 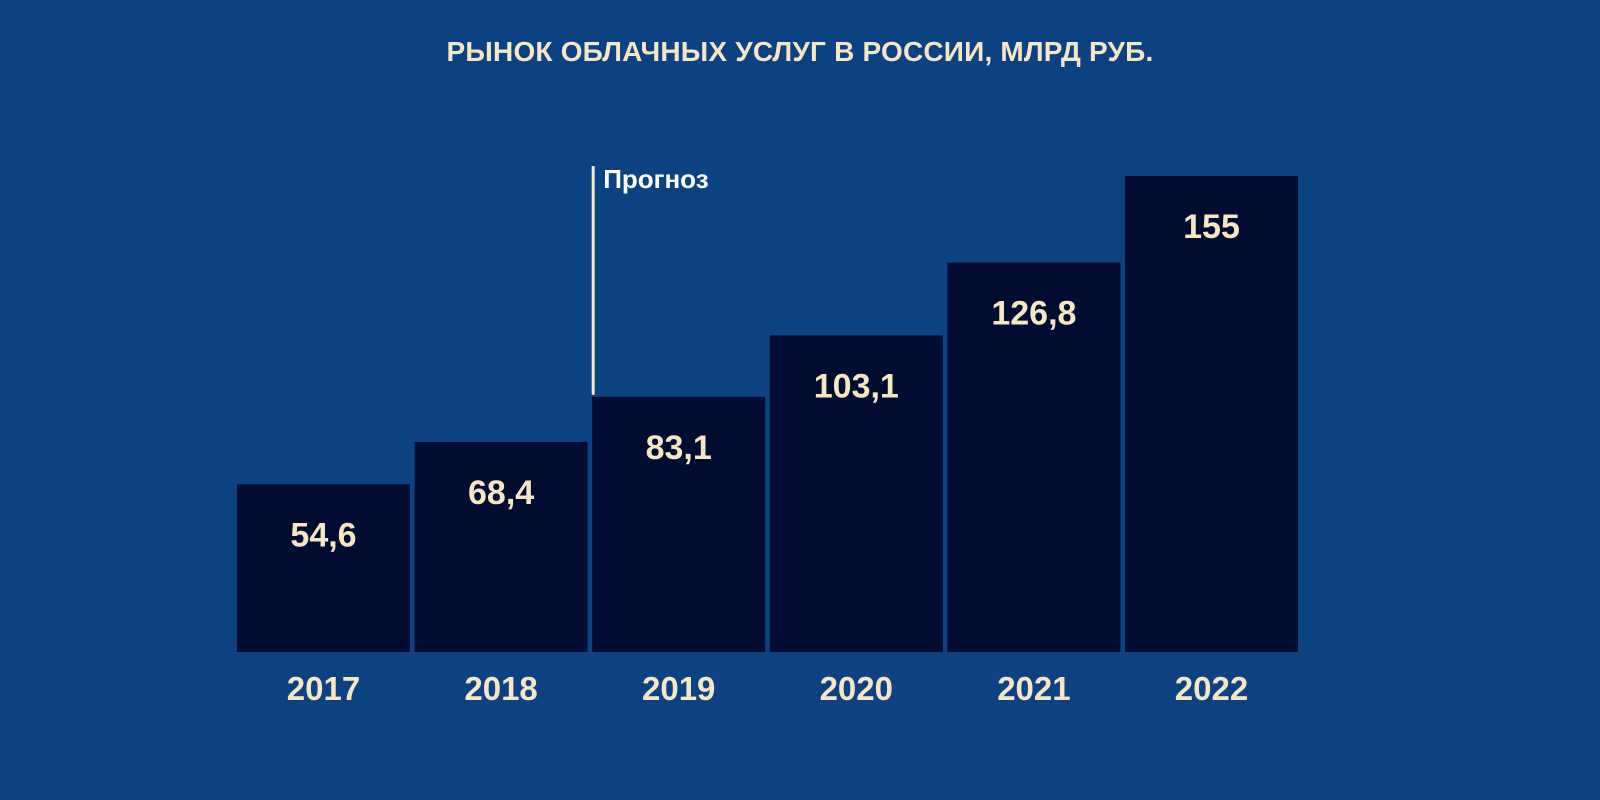 I want to click on bar-group-2020: 103,1 2020, so click(x=856, y=521).